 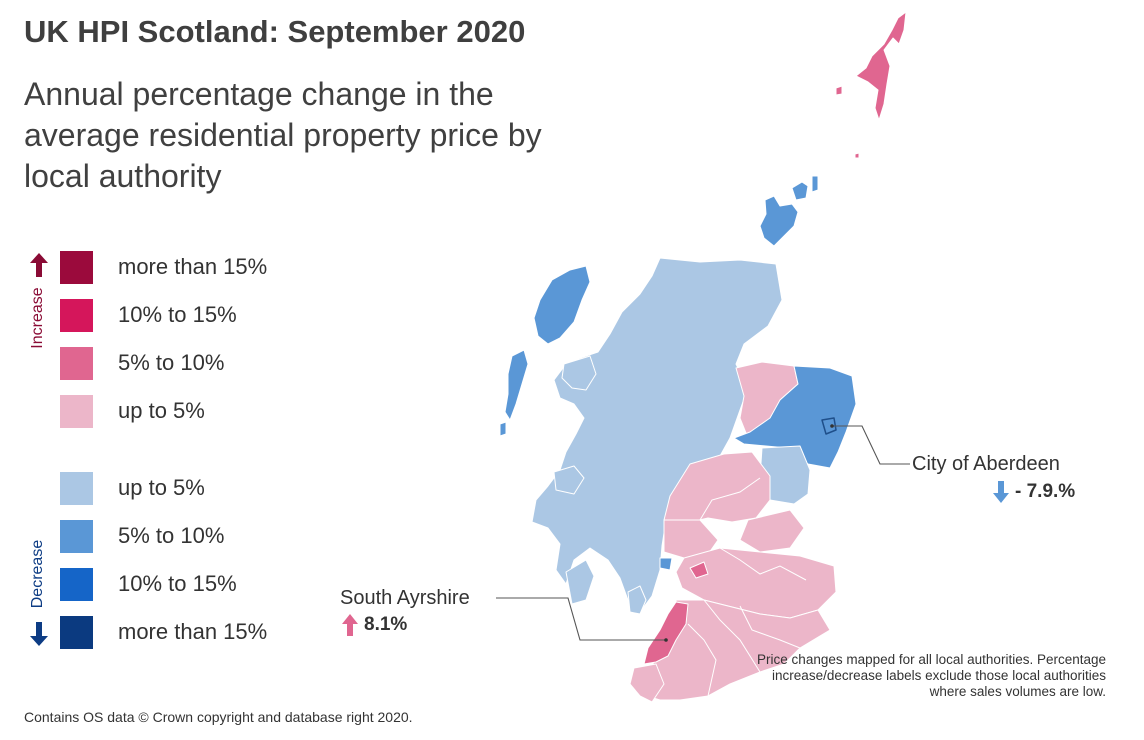 I want to click on legend-item-increase-5-10: 5% to 10%, so click(x=142, y=363).